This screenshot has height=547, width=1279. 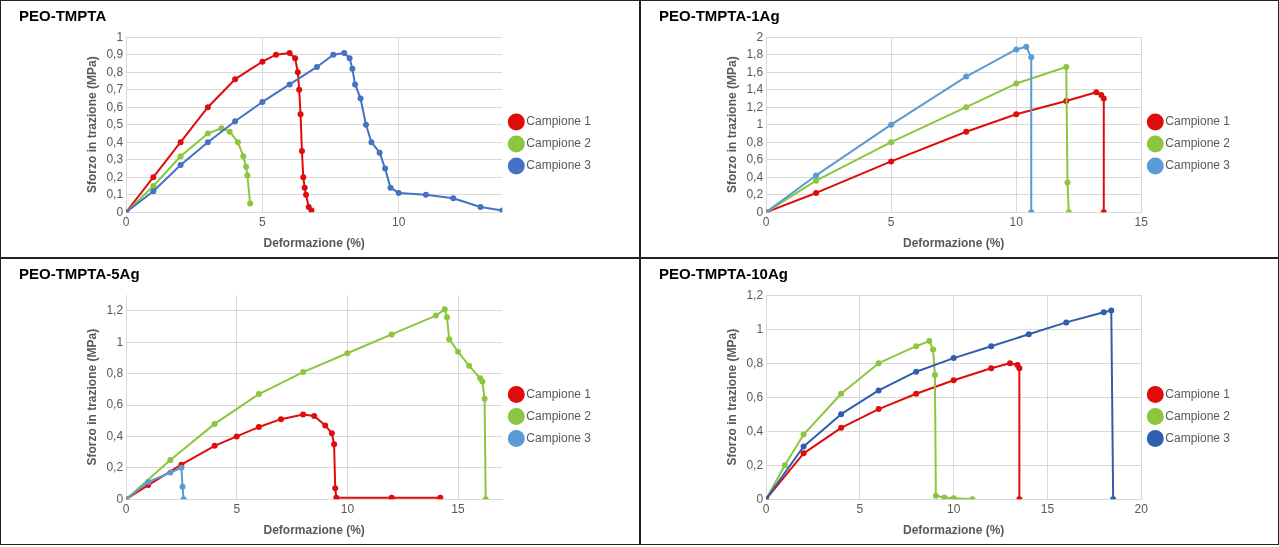 I want to click on y-tick-label: 1,8, so click(x=755, y=54).